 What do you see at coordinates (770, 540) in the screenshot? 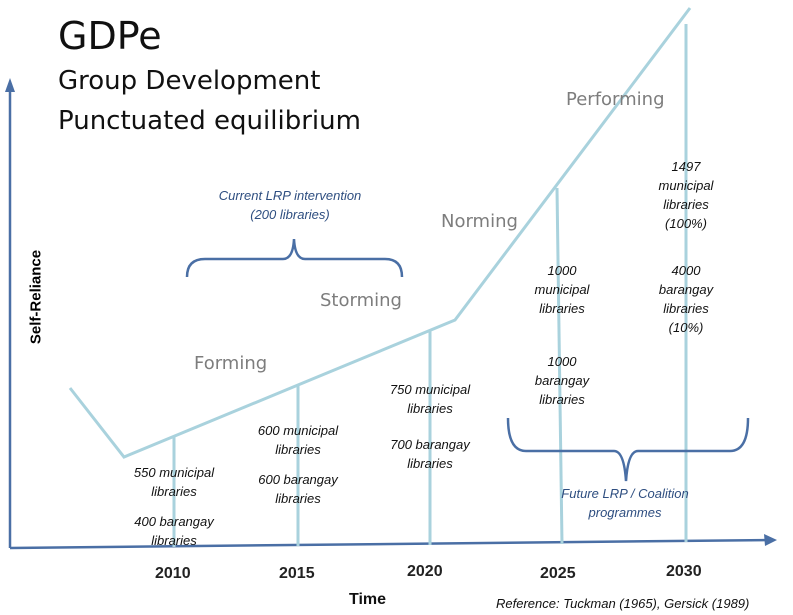
I see `x-axis-arrow` at bounding box center [770, 540].